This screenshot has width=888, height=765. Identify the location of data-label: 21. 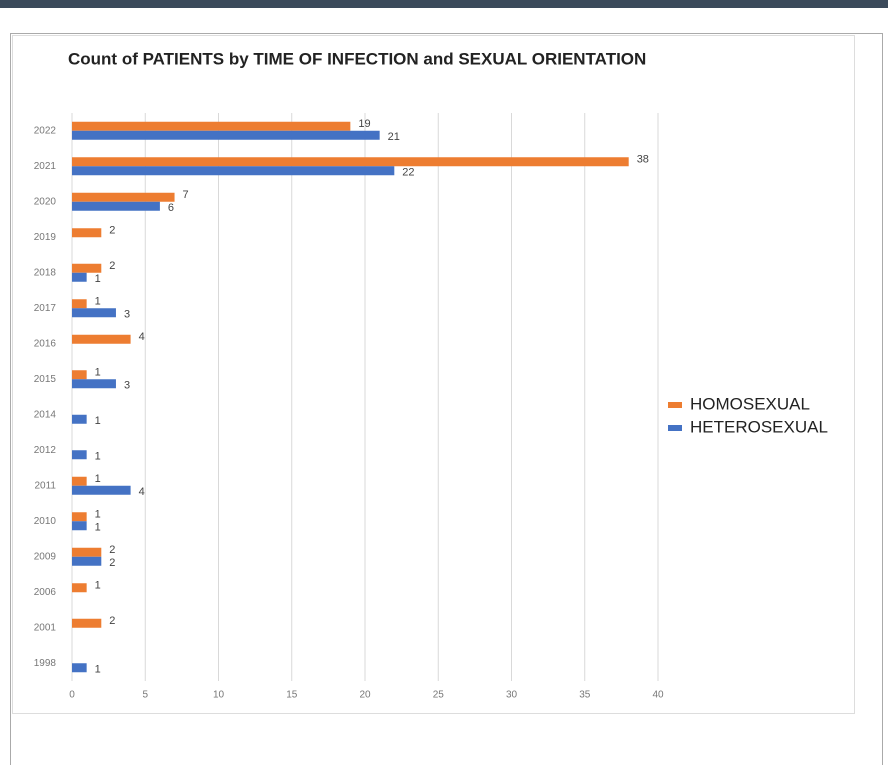
(394, 137).